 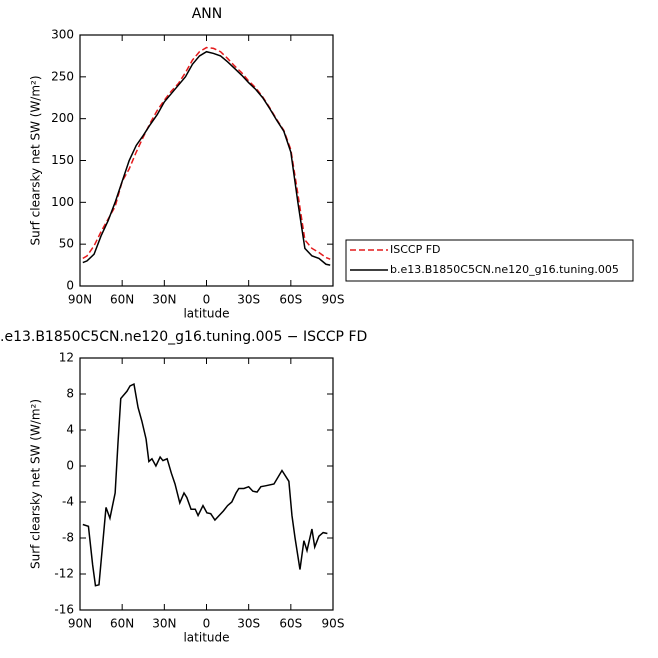 What do you see at coordinates (64, 610) in the screenshot?
I see `y-tick-label: -16` at bounding box center [64, 610].